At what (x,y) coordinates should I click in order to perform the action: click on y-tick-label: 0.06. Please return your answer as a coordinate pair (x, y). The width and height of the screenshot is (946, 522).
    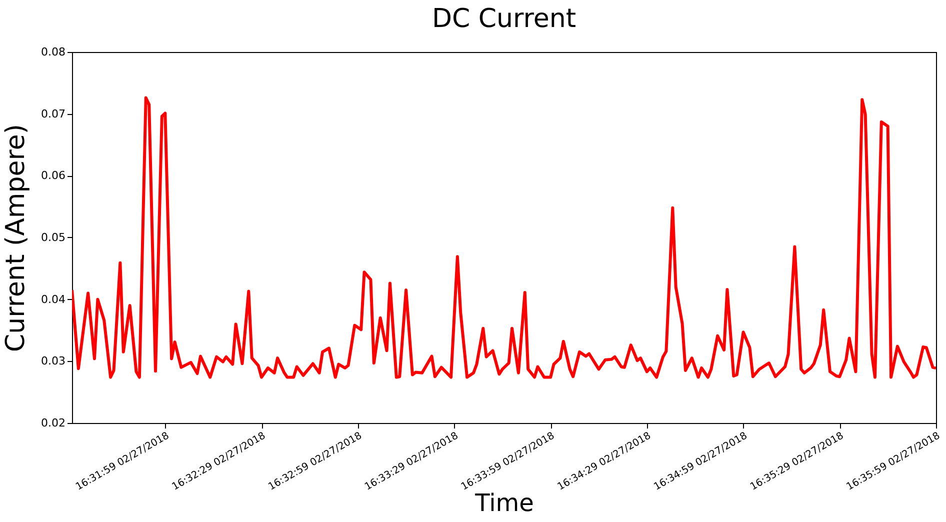
    Looking at the image, I should click on (53, 175).